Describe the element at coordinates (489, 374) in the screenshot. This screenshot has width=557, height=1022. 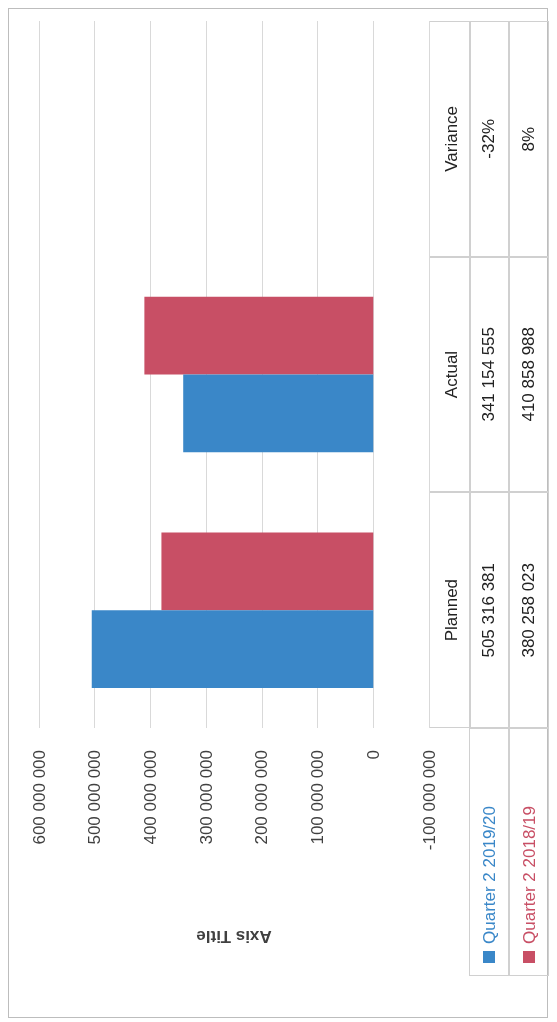
I see `data-label: 341 154 555` at that location.